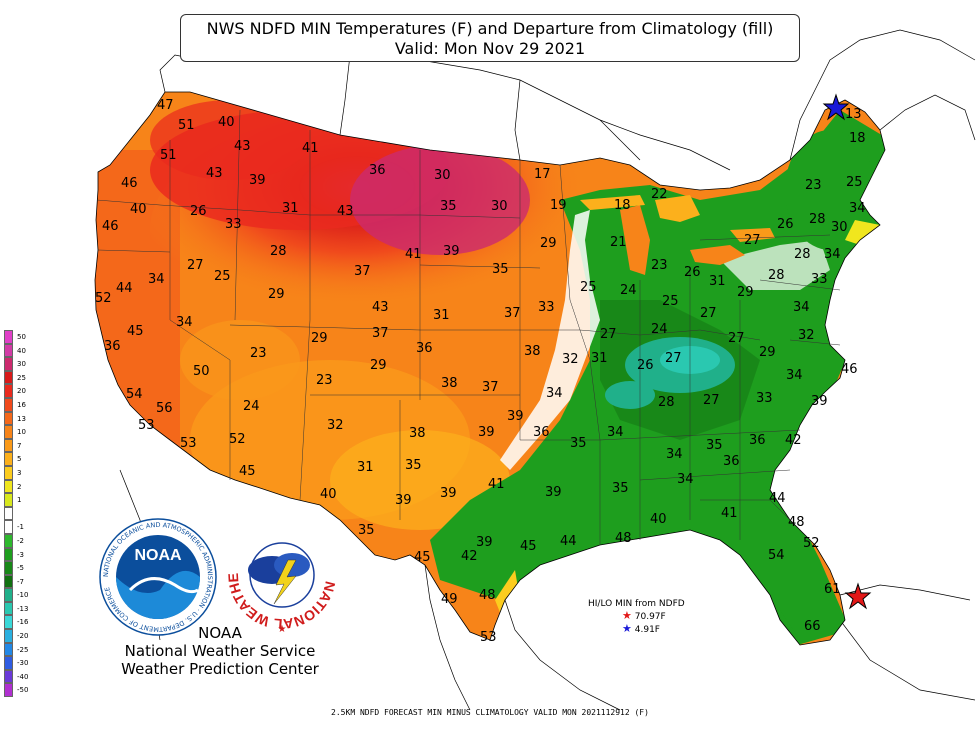 This screenshot has height=735, width=980. Describe the element at coordinates (282, 629) in the screenshot. I see `nws-star-icon: ★` at that location.